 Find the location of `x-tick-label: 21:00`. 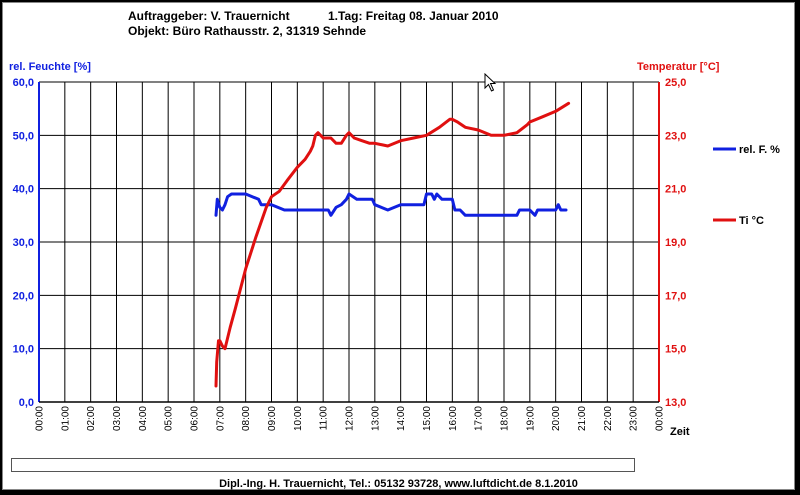

x-tick-label: 21:00 is located at coordinates (582, 418).